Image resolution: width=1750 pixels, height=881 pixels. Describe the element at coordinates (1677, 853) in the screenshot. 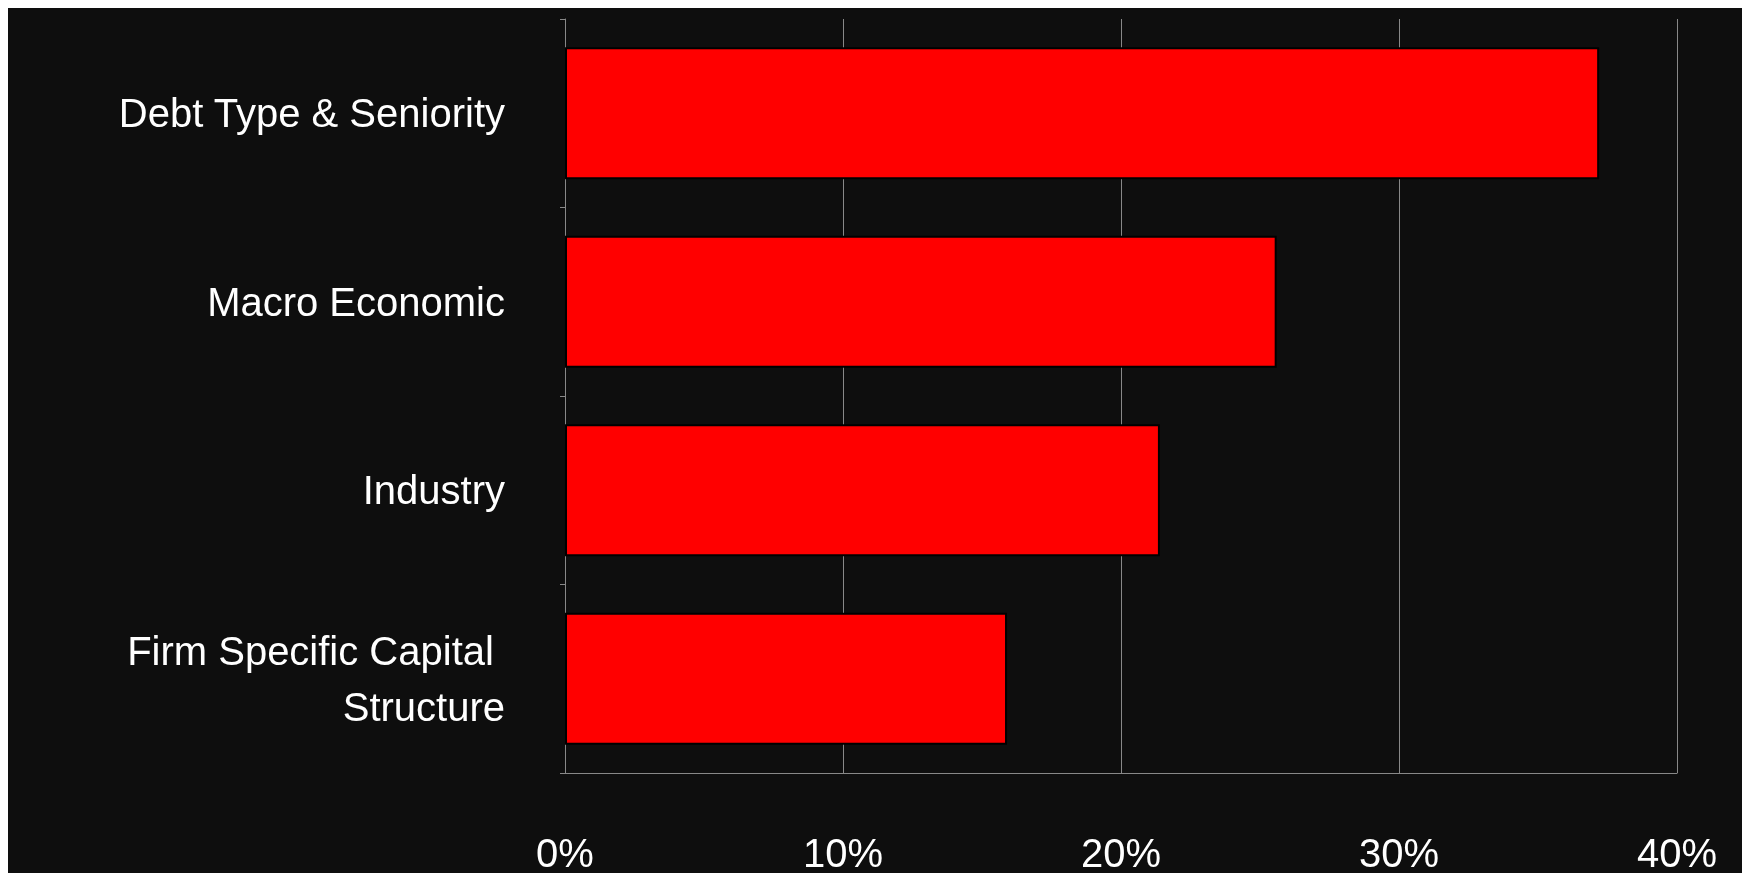

I see `x-tick-label: 40%` at that location.